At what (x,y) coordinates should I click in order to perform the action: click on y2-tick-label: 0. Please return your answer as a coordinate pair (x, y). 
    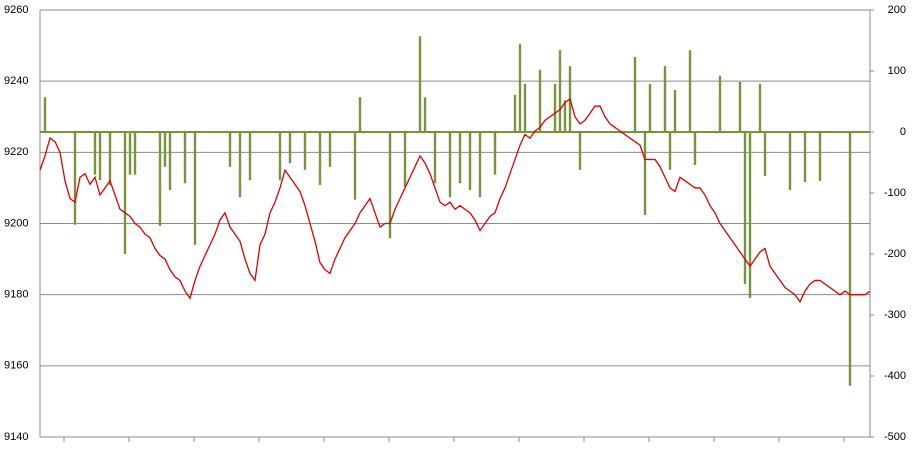
    Looking at the image, I should click on (903, 132).